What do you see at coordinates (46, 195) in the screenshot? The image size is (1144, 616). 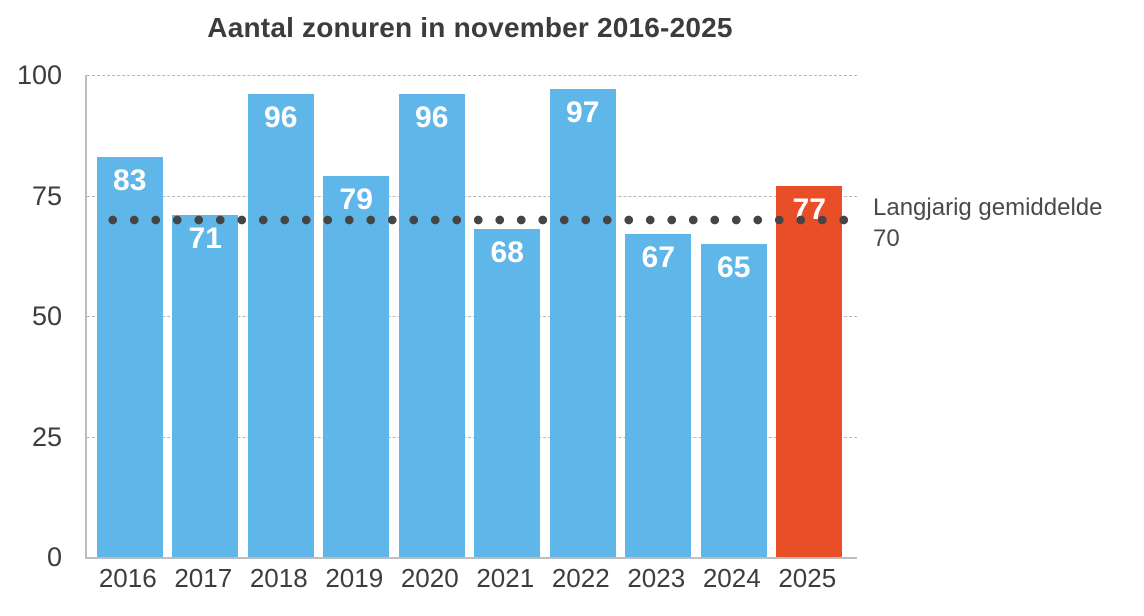 I see `y-tick-label: 75` at bounding box center [46, 195].